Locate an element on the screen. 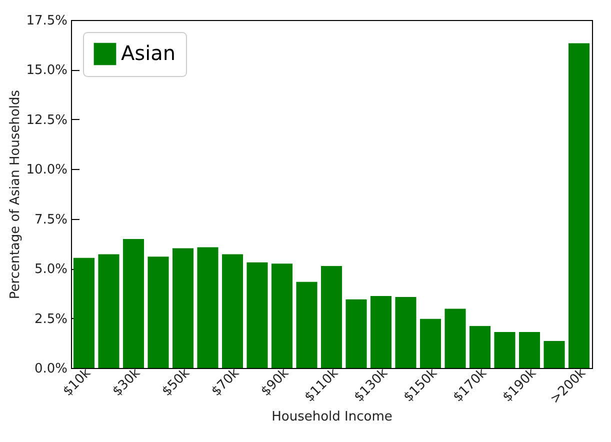 The image size is (611, 442). y-tick-label: 15.0% is located at coordinates (47, 70).